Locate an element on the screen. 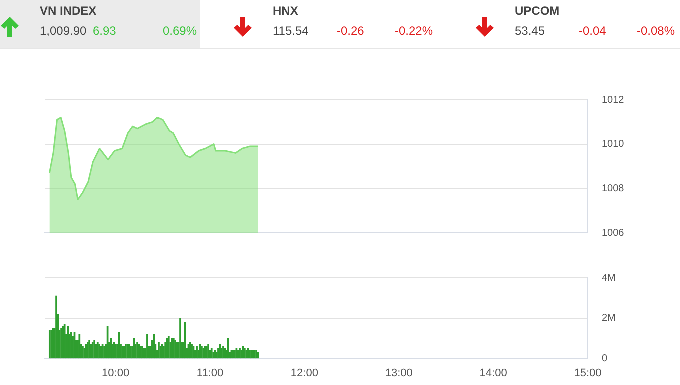  x-tick-label: 14:00 is located at coordinates (494, 373).